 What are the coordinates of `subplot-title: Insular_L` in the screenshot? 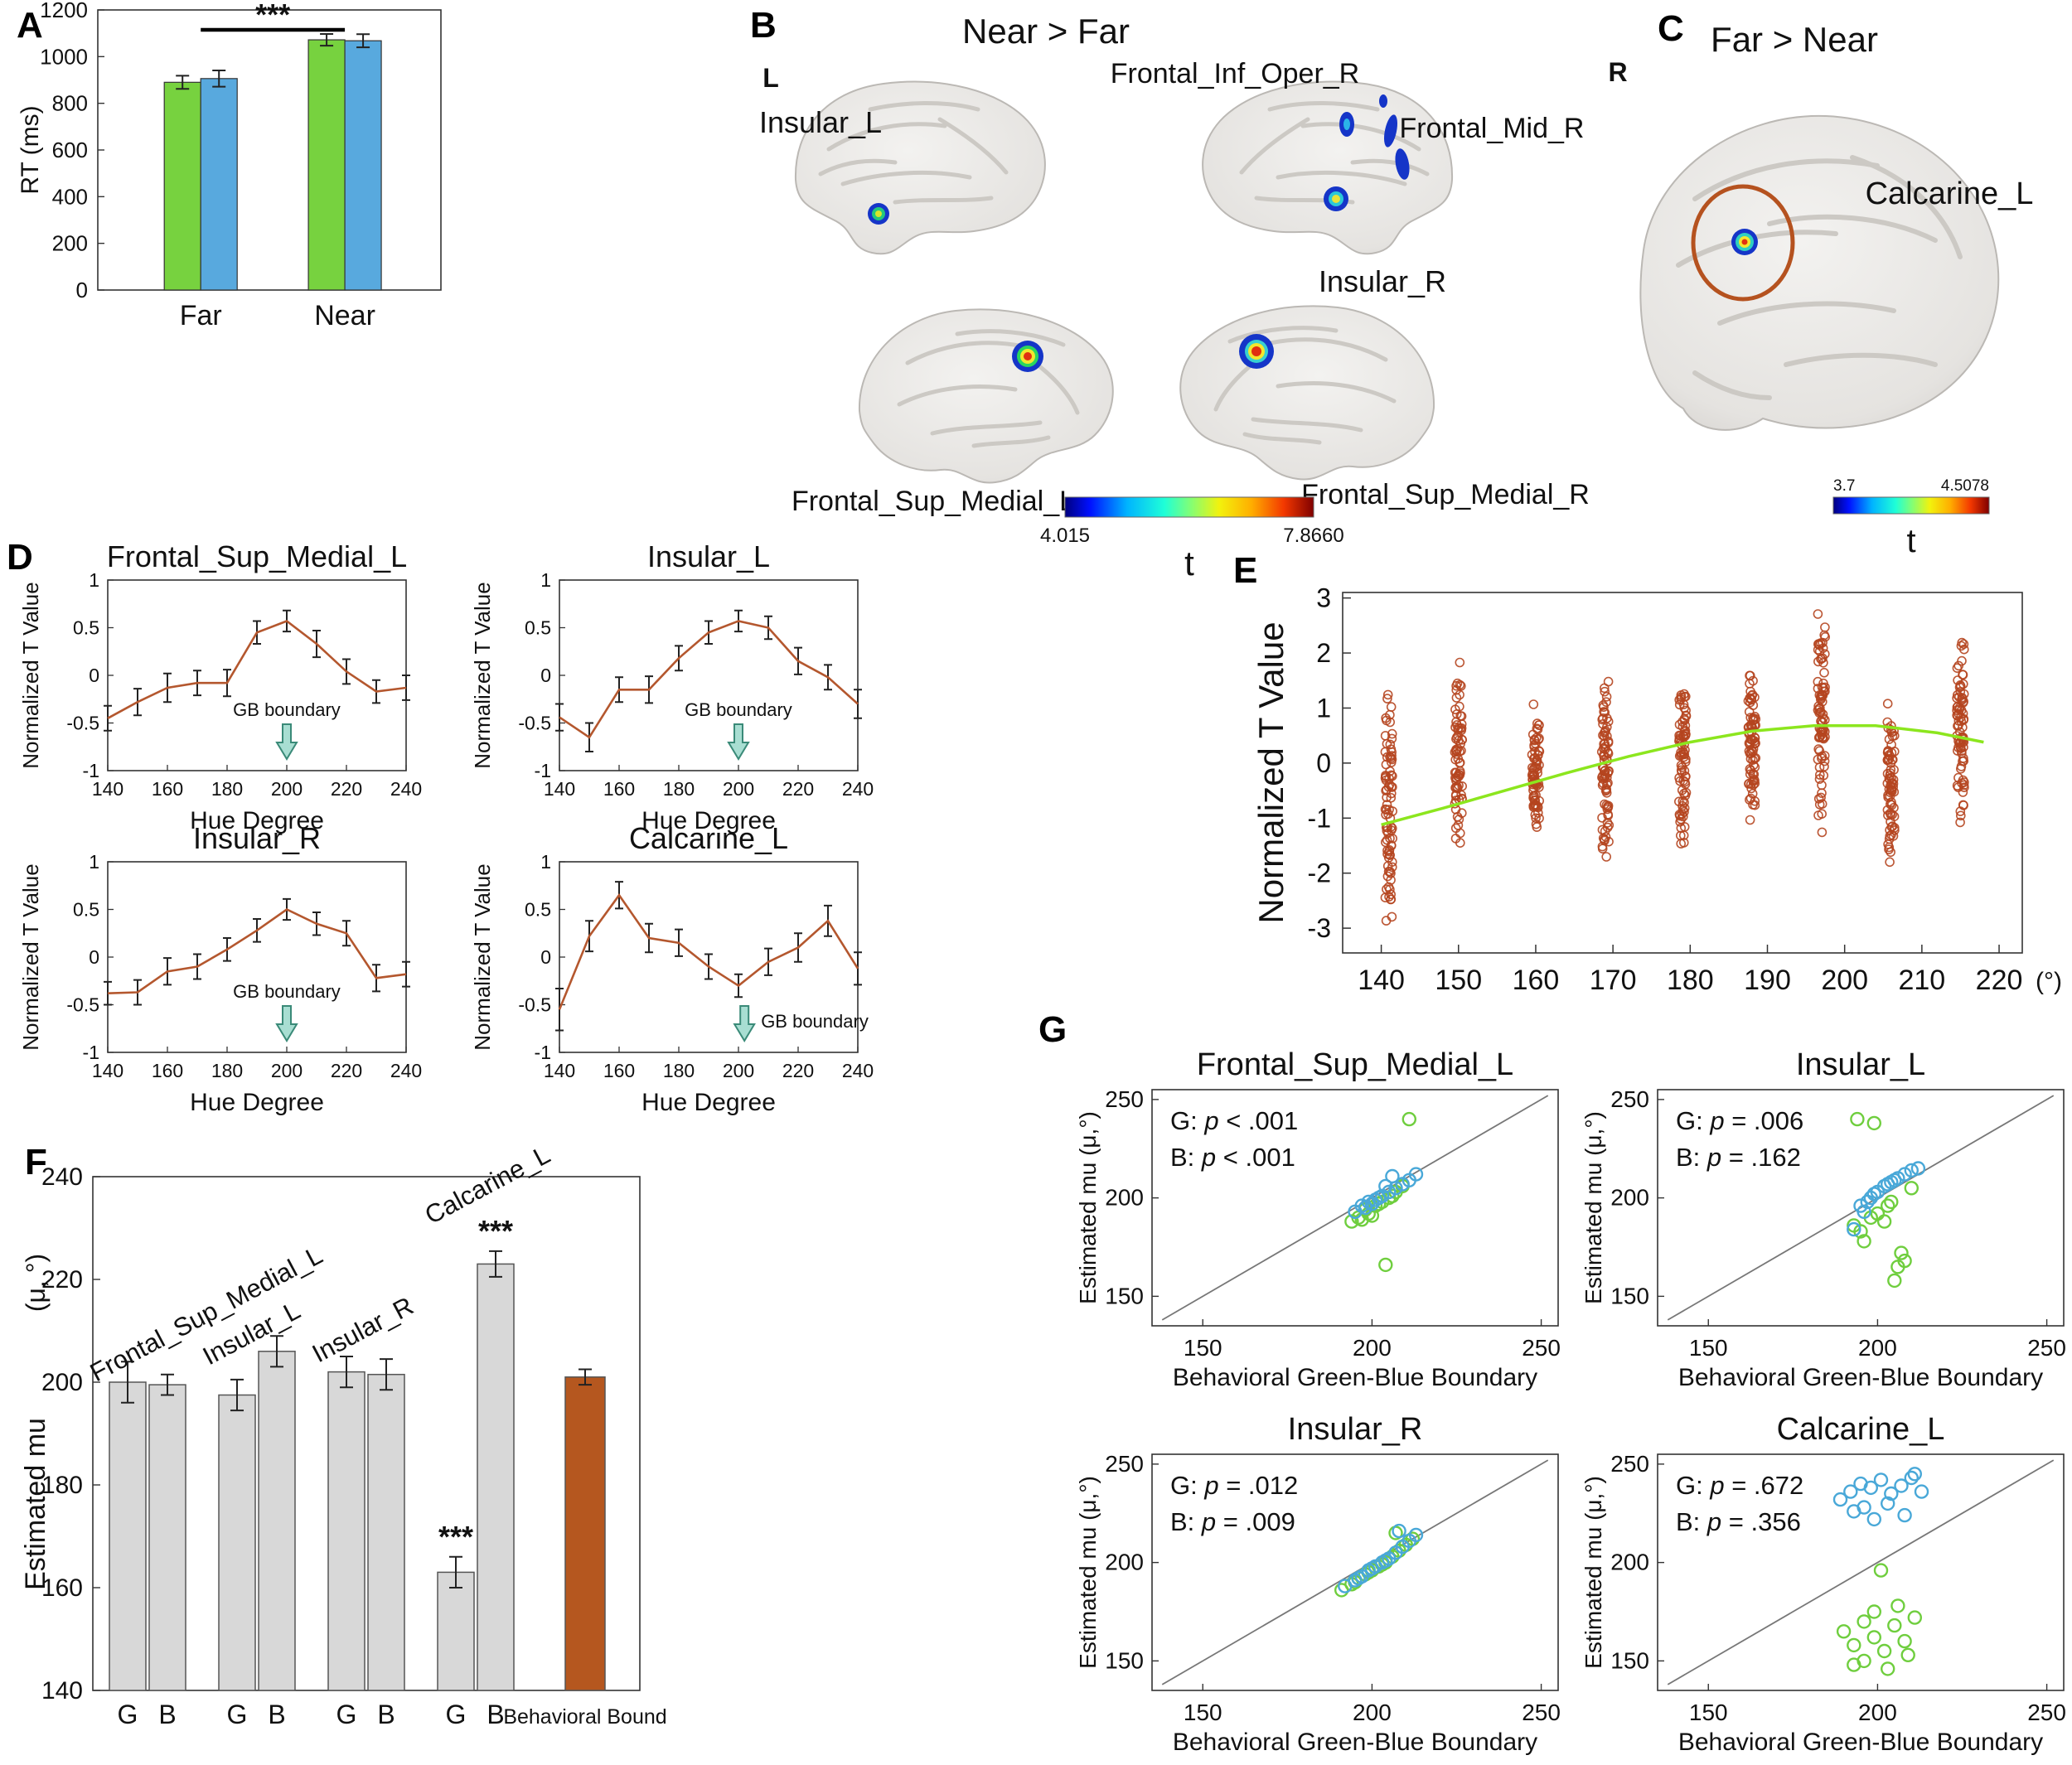 It's located at (1860, 1064).